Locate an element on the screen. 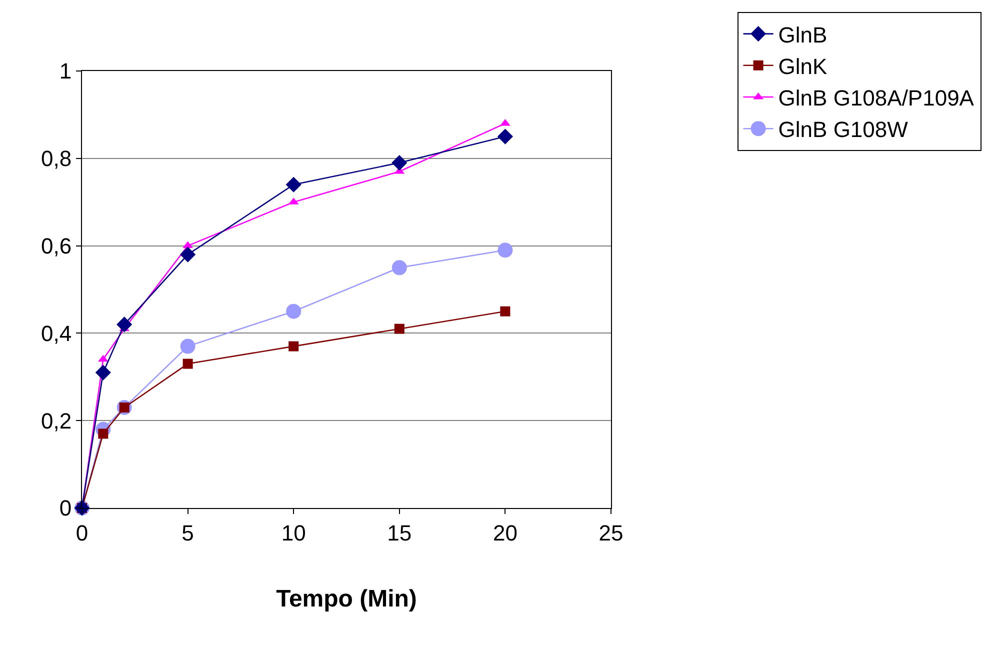  x-tick-label: 0 is located at coordinates (82, 533).